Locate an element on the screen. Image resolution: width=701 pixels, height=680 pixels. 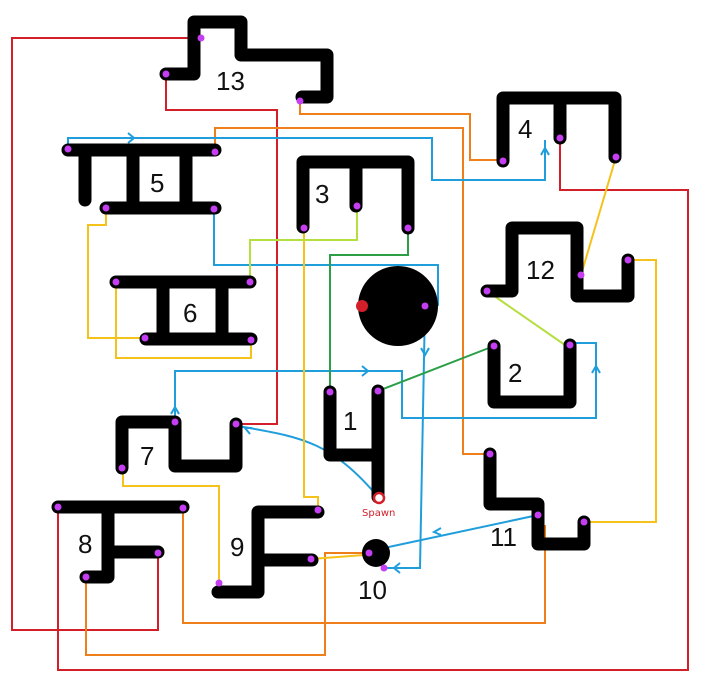
arrow-down-icon is located at coordinates (425, 352).